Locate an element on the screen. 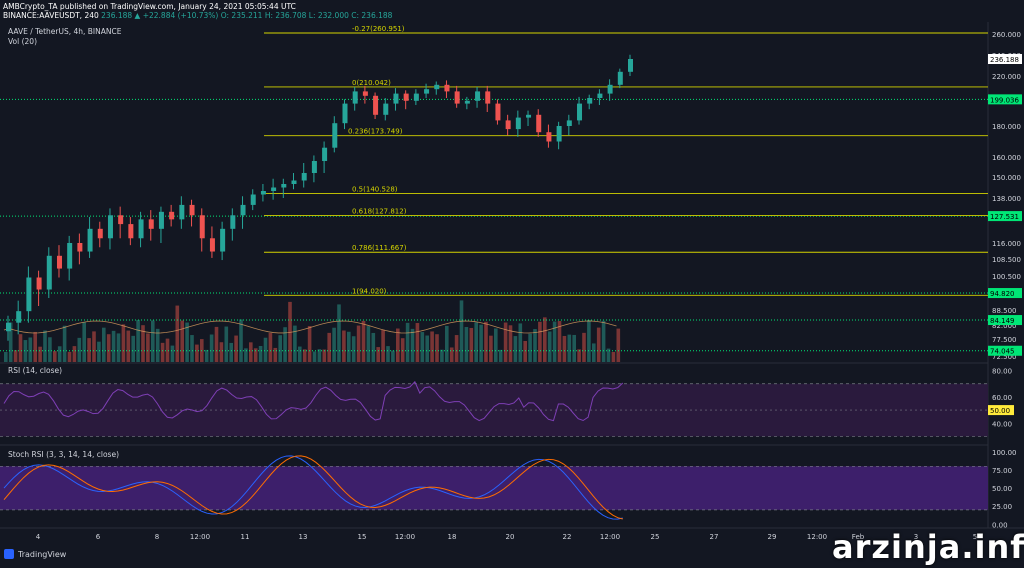 The height and width of the screenshot is (568, 1024). stoch-rsi-label: Stoch RSI (3, 3, 14, 14, close) is located at coordinates (63, 454).